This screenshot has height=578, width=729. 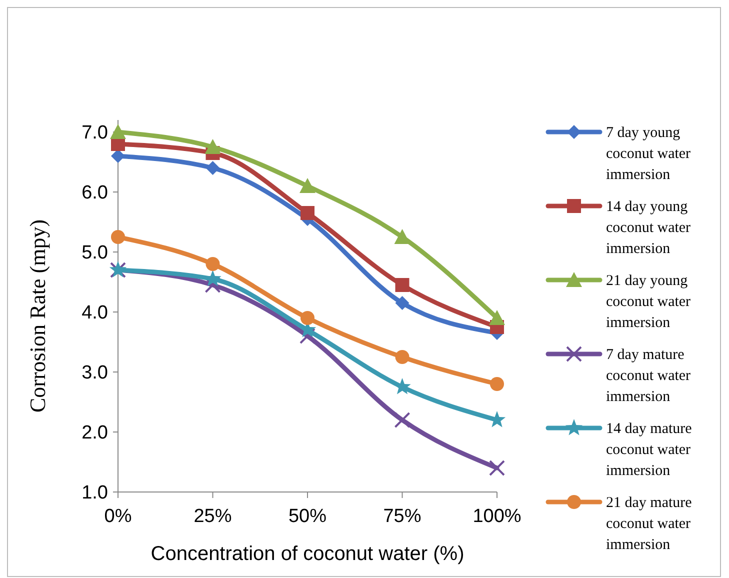 What do you see at coordinates (95, 433) in the screenshot?
I see `y-tick-label: 2.0` at bounding box center [95, 433].